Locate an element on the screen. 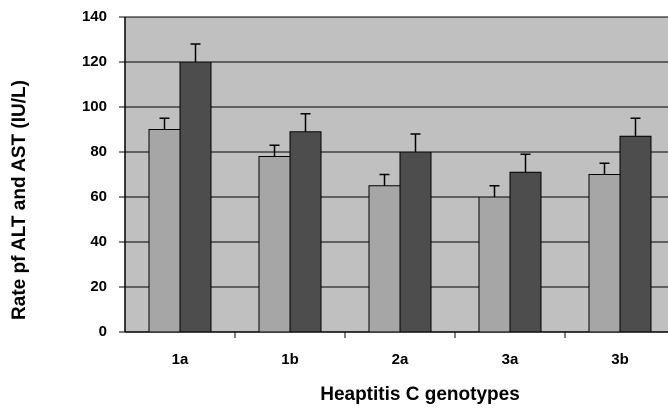 This screenshot has height=410, width=668. x-tick-label: 3b is located at coordinates (620, 359).